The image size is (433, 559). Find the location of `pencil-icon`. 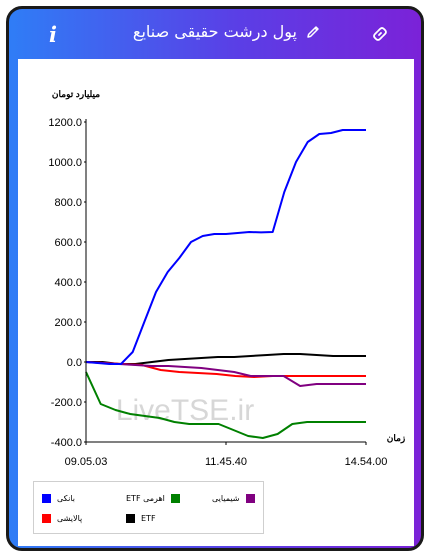

pencil-icon is located at coordinates (313, 32).